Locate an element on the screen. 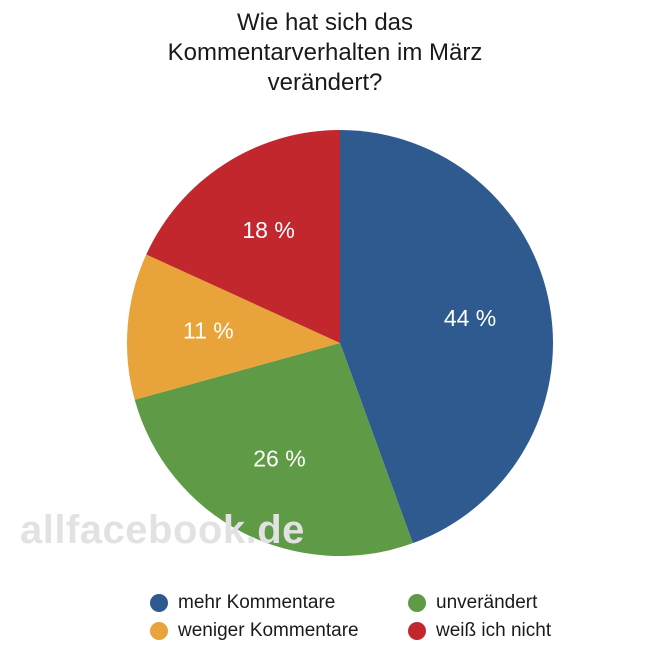 The image size is (650, 660). legend-swatch-weiss-ich-nicht is located at coordinates (417, 631).